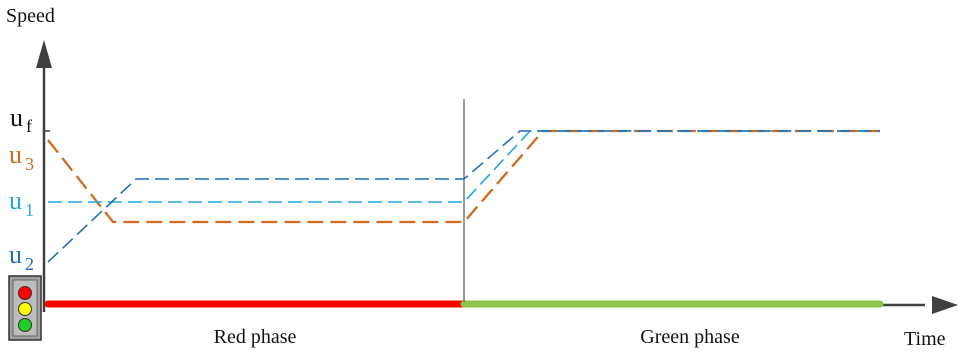 Image resolution: width=959 pixels, height=358 pixels. I want to click on u2-label-base: u, so click(15, 254).